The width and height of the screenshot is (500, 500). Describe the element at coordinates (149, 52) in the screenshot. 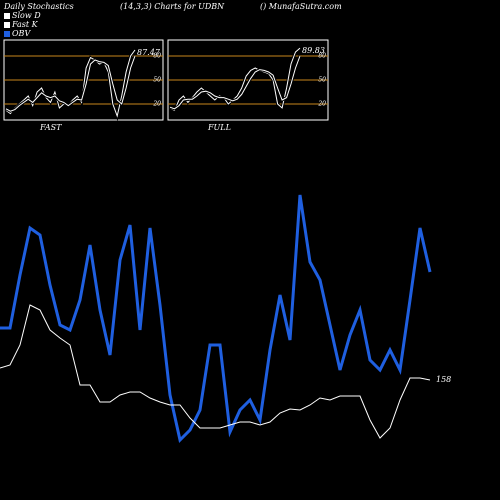

I see `value-label: 87.47` at that location.